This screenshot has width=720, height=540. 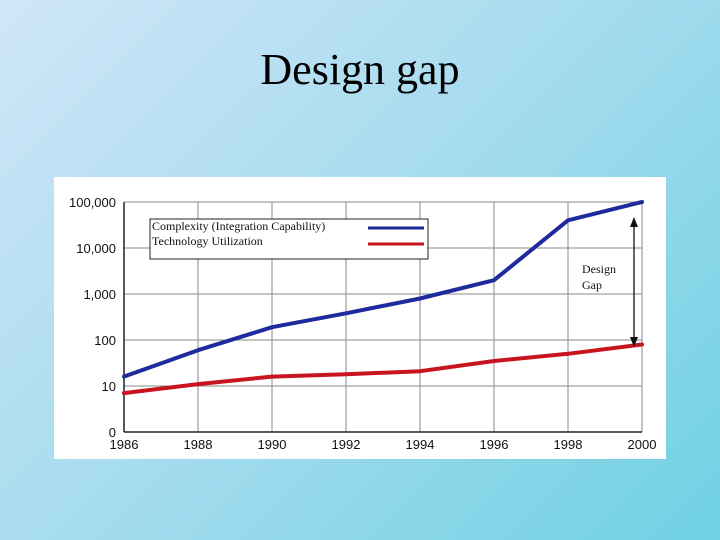 I want to click on x-tick-label: 1998, so click(x=568, y=444).